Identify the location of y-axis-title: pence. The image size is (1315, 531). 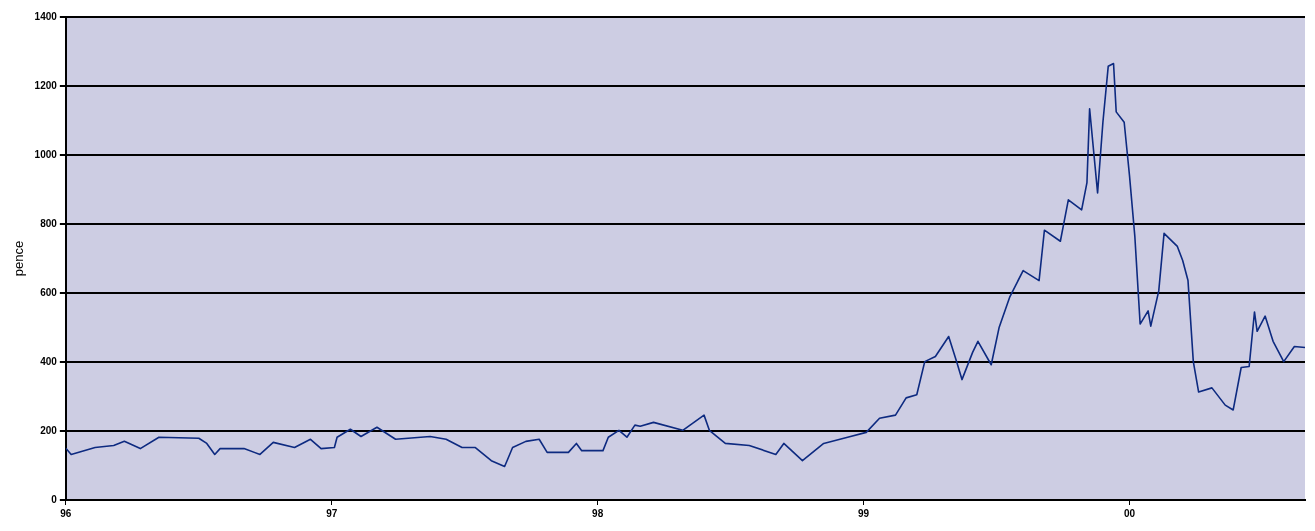
(19, 258).